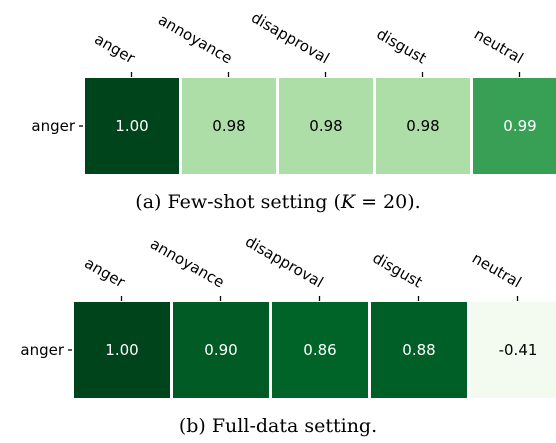  I want to click on heatmap-b-ticks, so click(293, 323).